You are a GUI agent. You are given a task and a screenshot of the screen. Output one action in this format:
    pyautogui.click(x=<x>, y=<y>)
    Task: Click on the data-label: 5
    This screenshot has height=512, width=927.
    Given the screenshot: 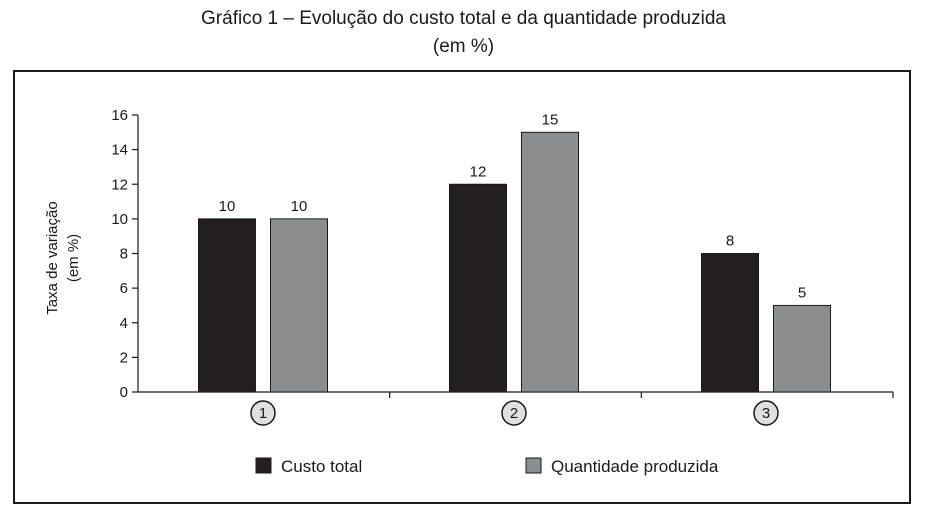 What is the action you would take?
    pyautogui.click(x=802, y=292)
    